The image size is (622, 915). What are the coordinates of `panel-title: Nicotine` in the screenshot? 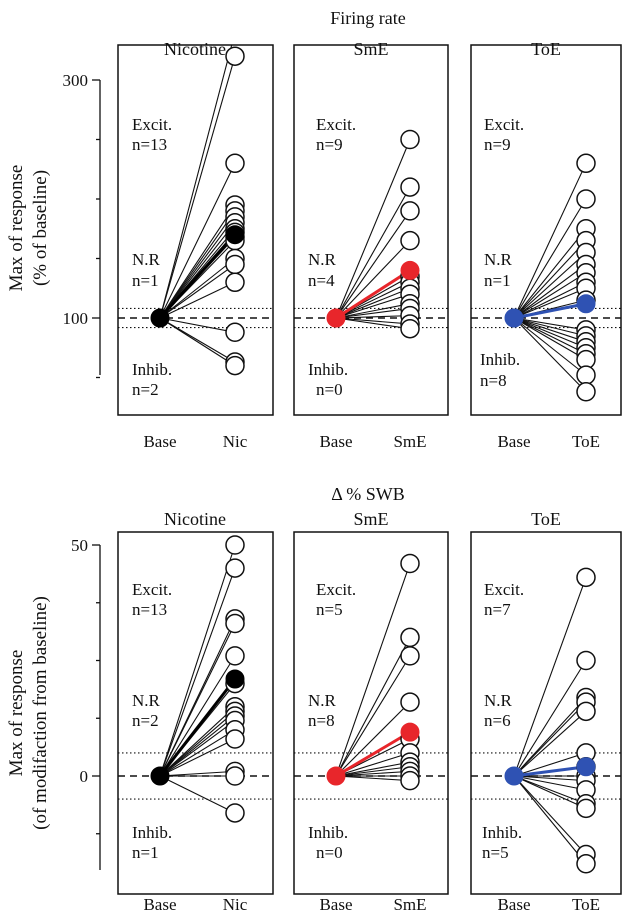 It's located at (195, 519).